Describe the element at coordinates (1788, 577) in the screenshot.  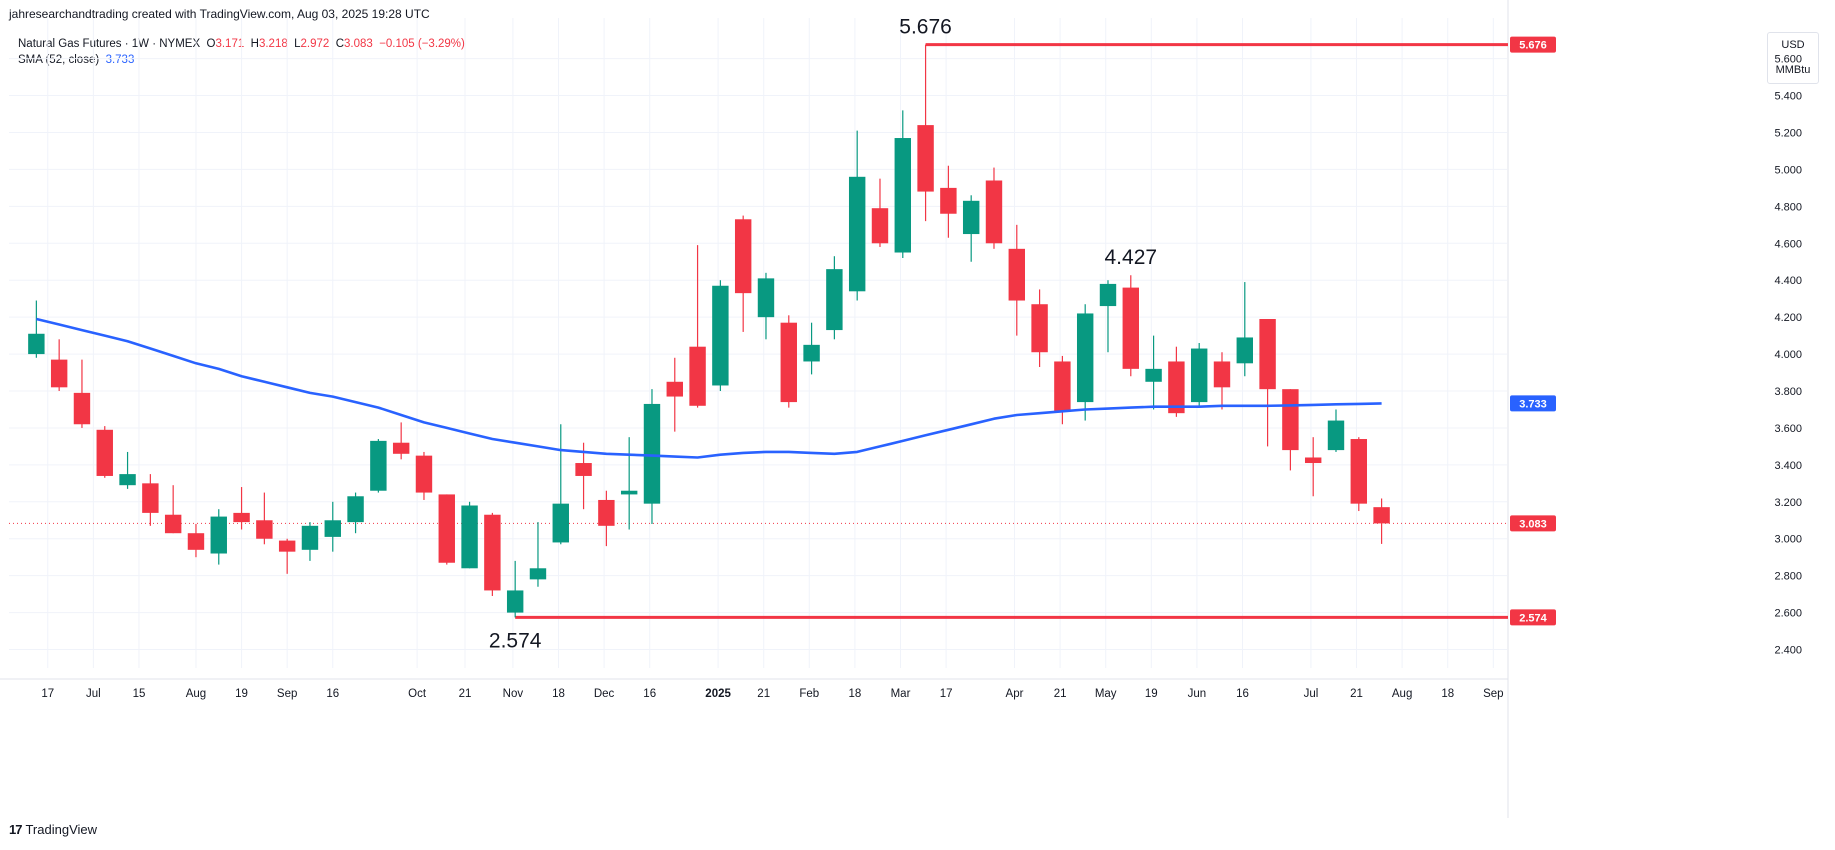
I see `price-tick-label: 2.800` at that location.